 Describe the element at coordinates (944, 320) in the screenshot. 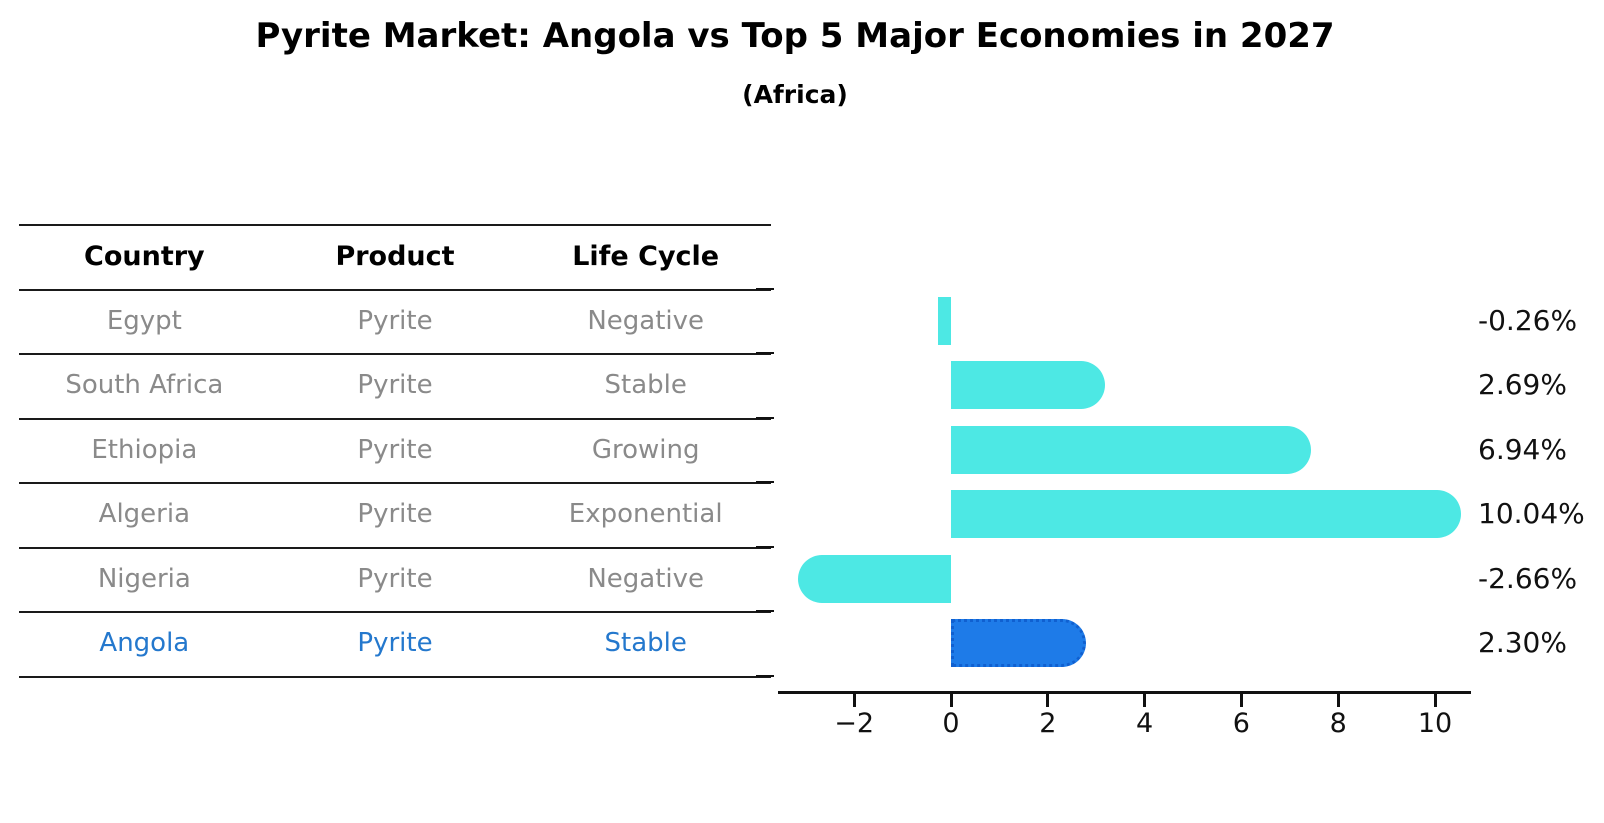

I see `bar-egypt` at that location.